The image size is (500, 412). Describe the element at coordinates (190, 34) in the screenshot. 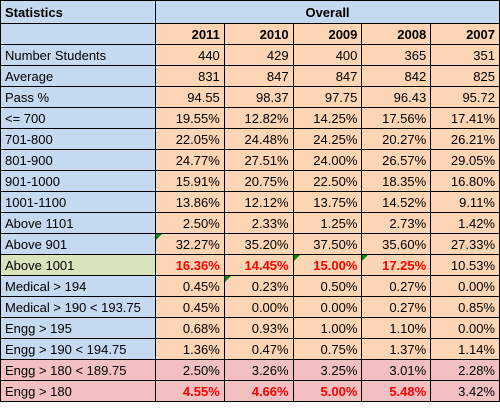

I see `year-cell: 2011` at that location.